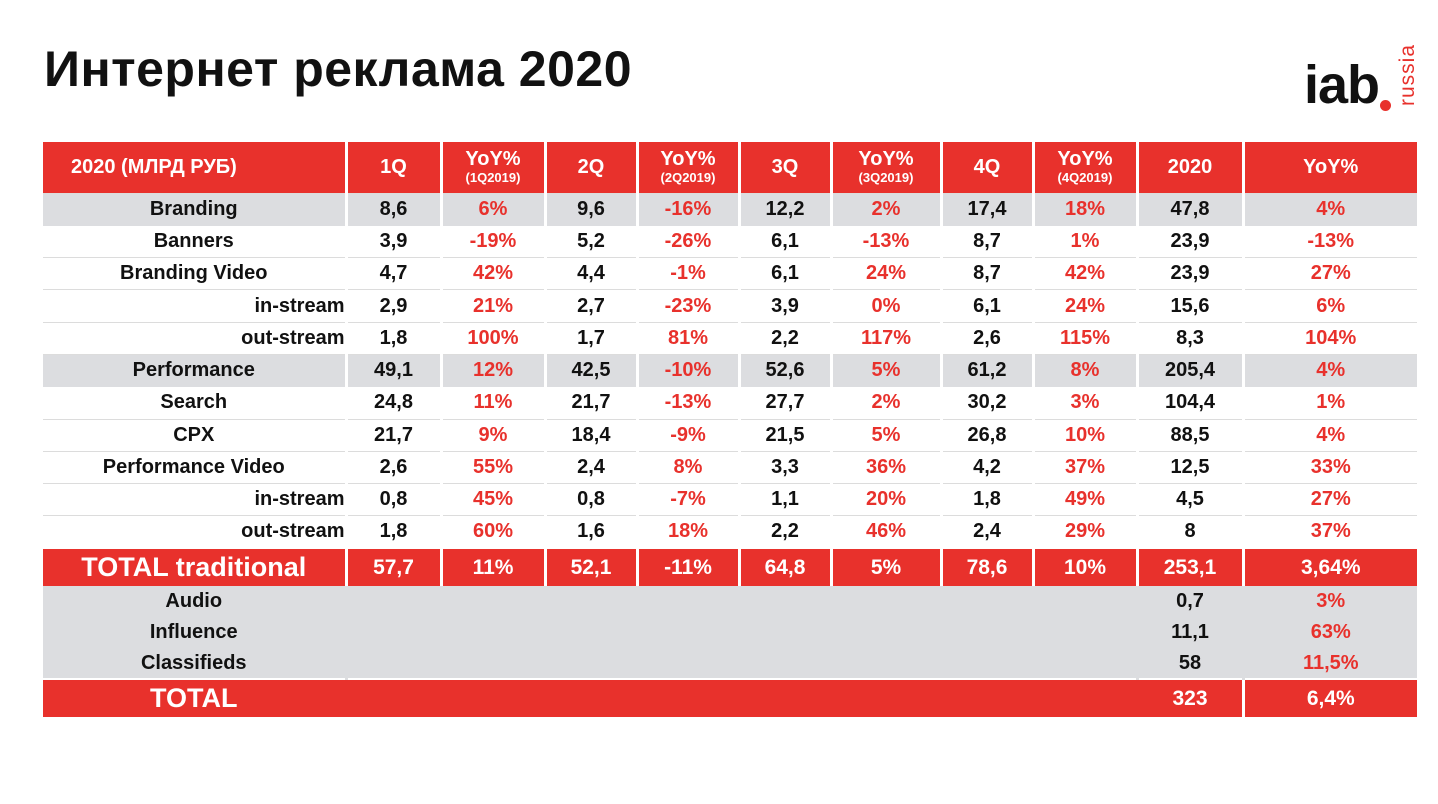 The width and height of the screenshot is (1438, 804). Describe the element at coordinates (689, 274) in the screenshot. I see `cell-yoy: -1%` at that location.